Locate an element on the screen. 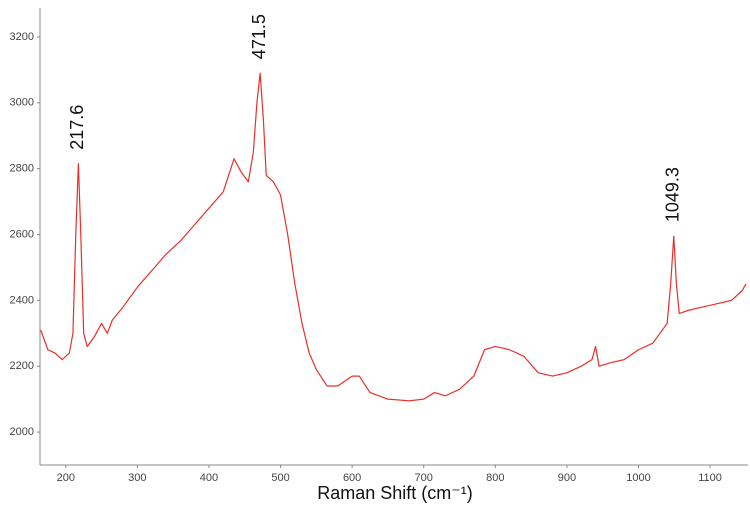  peak-label: 1049.3 is located at coordinates (673, 194).